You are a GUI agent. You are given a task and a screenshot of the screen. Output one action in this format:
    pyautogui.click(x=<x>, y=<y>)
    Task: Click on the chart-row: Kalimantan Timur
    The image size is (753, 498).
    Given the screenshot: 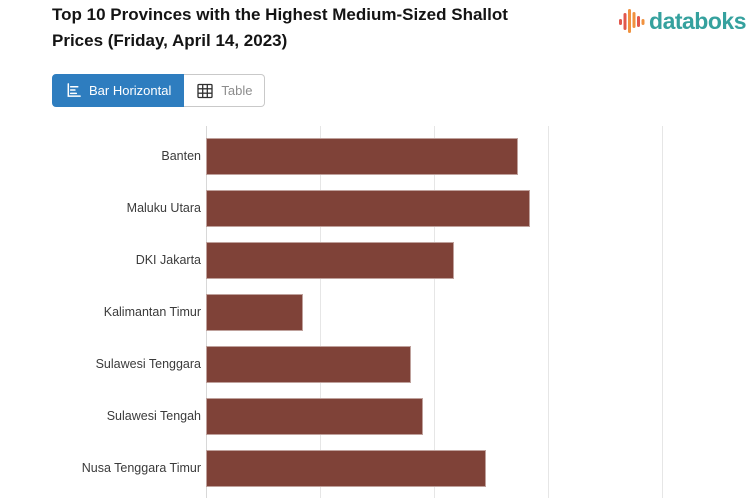 What is the action you would take?
    pyautogui.click(x=376, y=312)
    